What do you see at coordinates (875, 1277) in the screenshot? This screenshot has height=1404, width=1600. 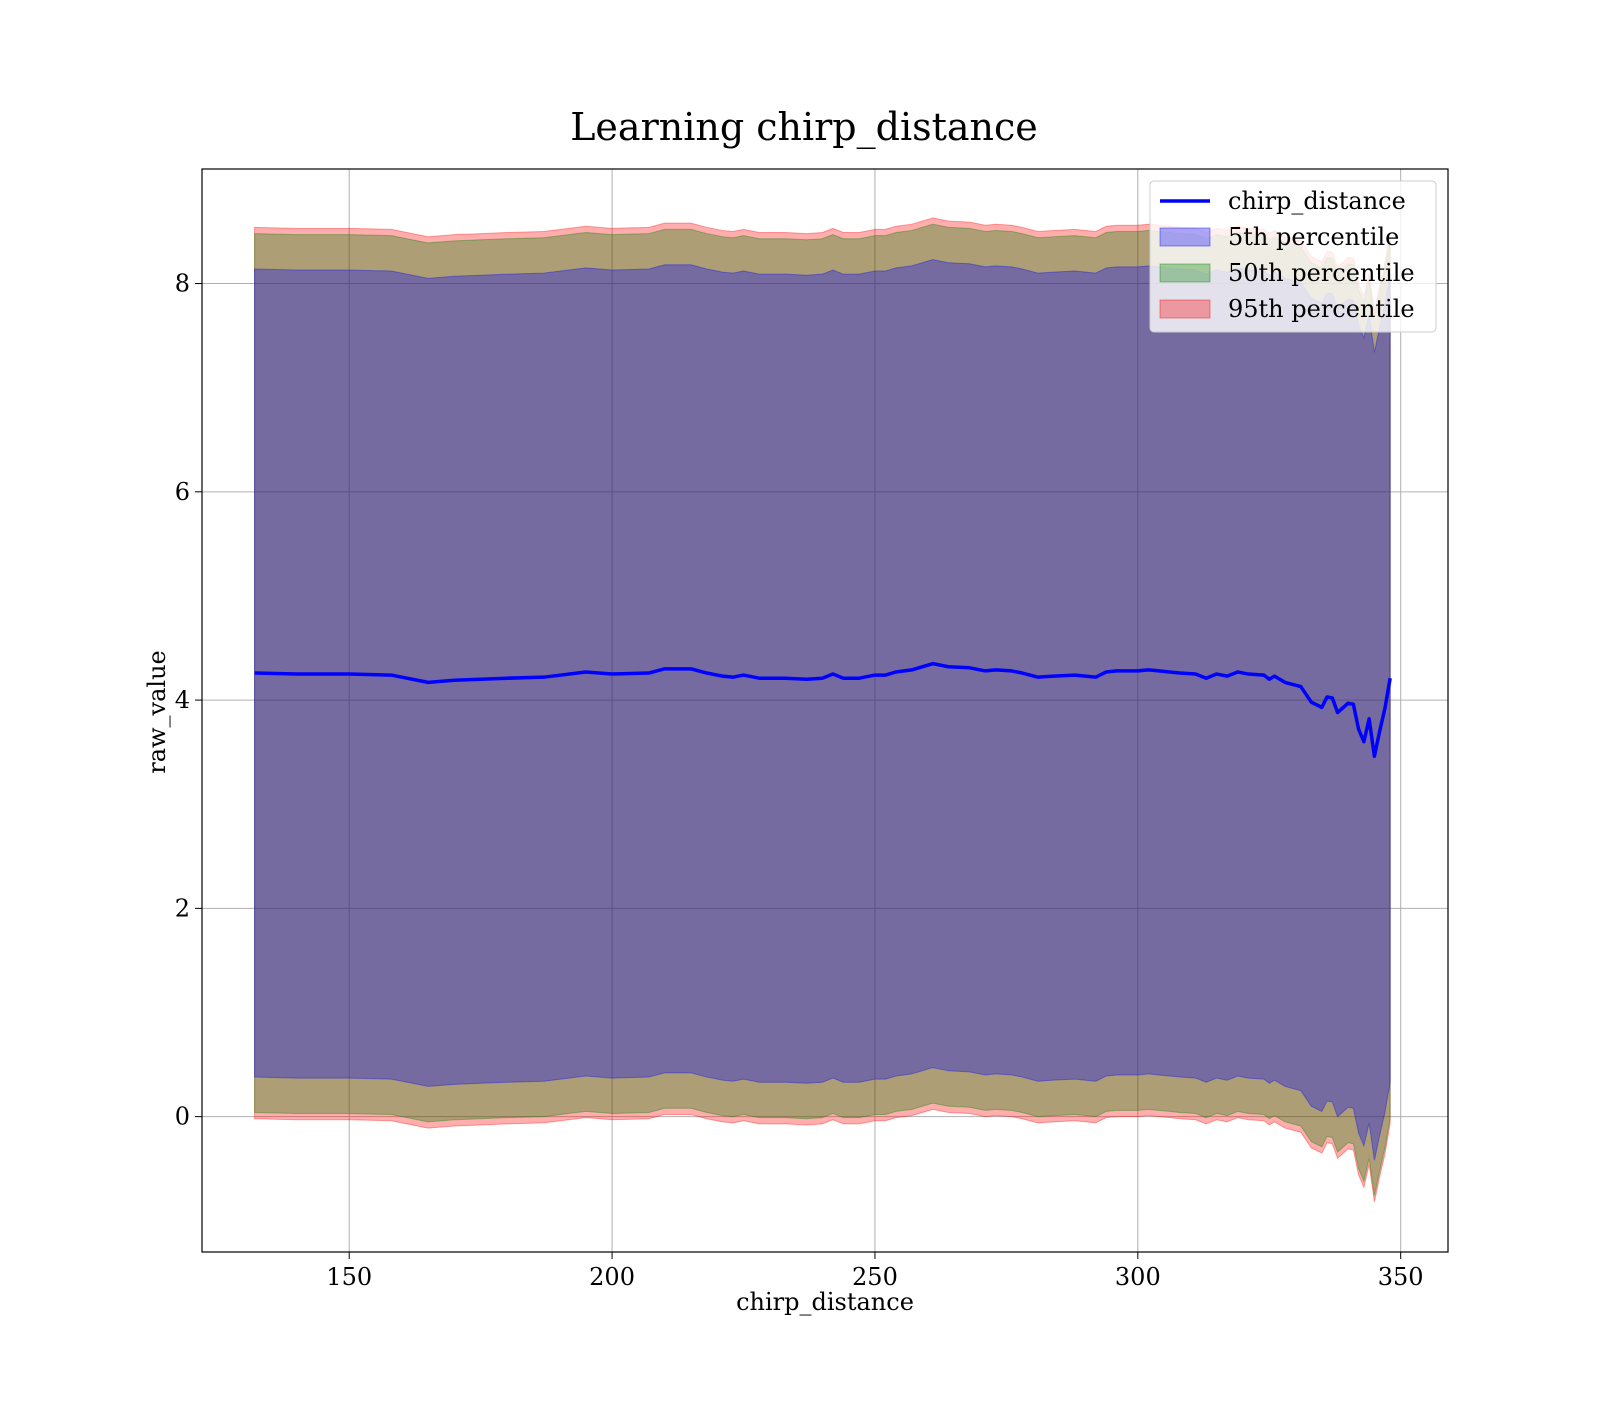 I see `x-tick-label: 250` at bounding box center [875, 1277].